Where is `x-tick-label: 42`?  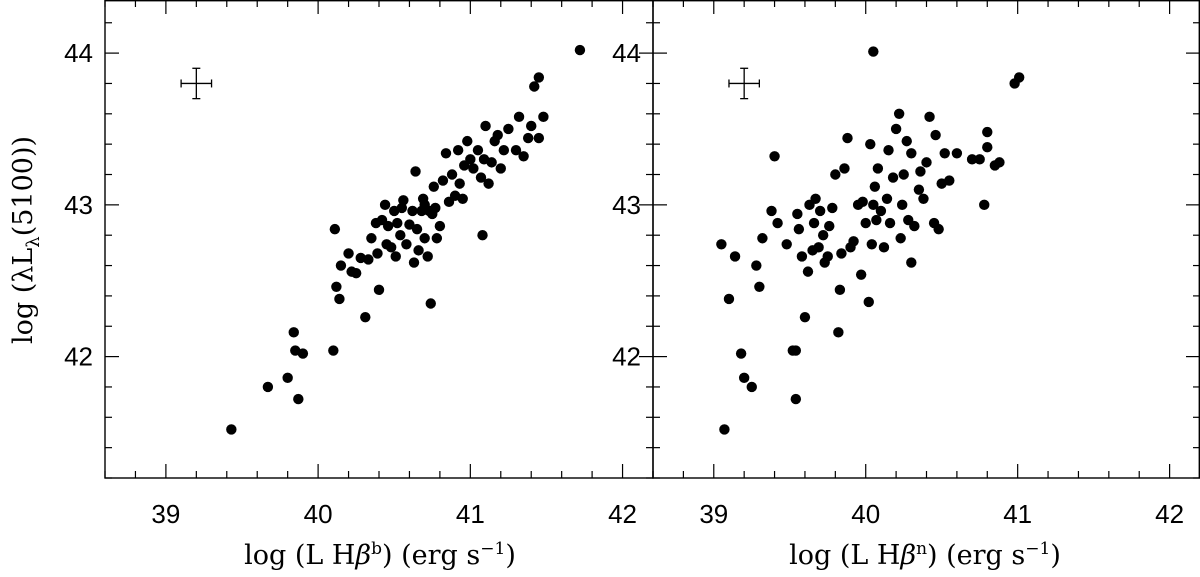
x-tick-label: 42 is located at coordinates (622, 514).